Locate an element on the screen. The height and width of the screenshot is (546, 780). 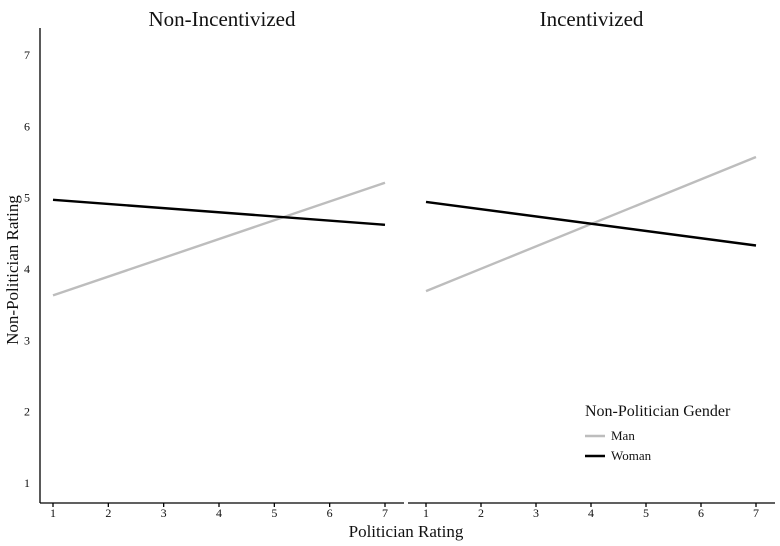
legend-label-man: Man is located at coordinates (623, 435).